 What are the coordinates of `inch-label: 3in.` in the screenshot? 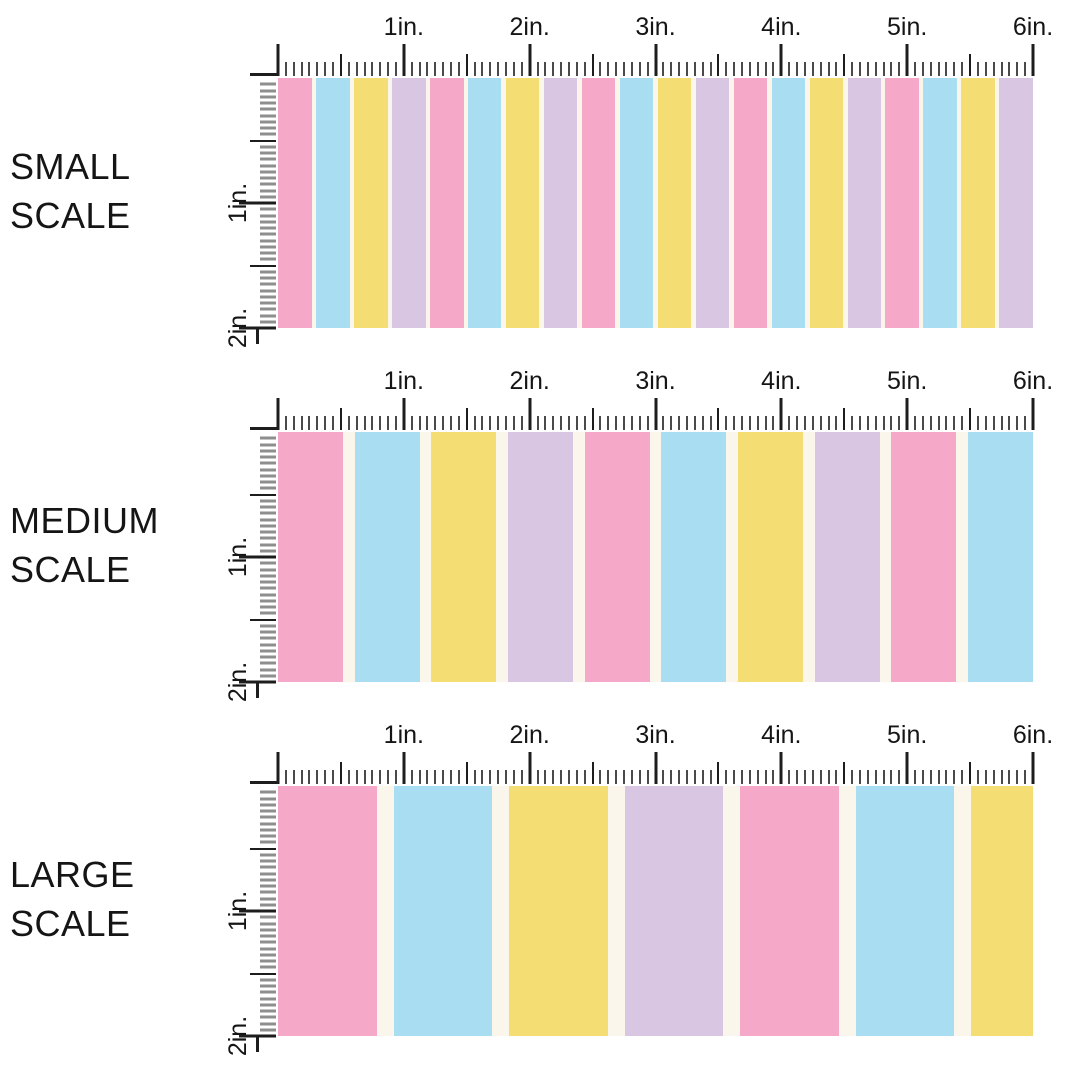 It's located at (655, 735).